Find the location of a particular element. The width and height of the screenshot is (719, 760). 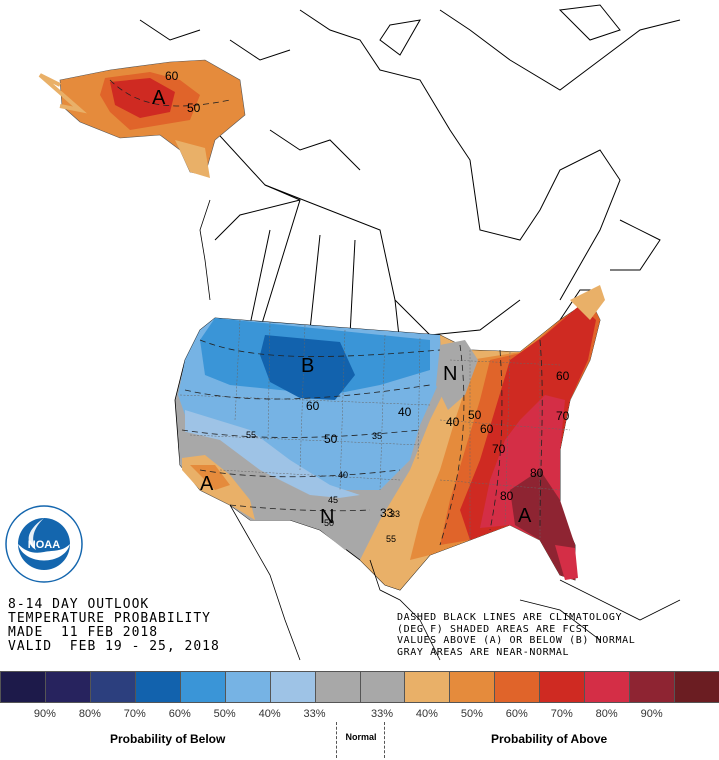

above-southwest-label: A is located at coordinates (207, 484).